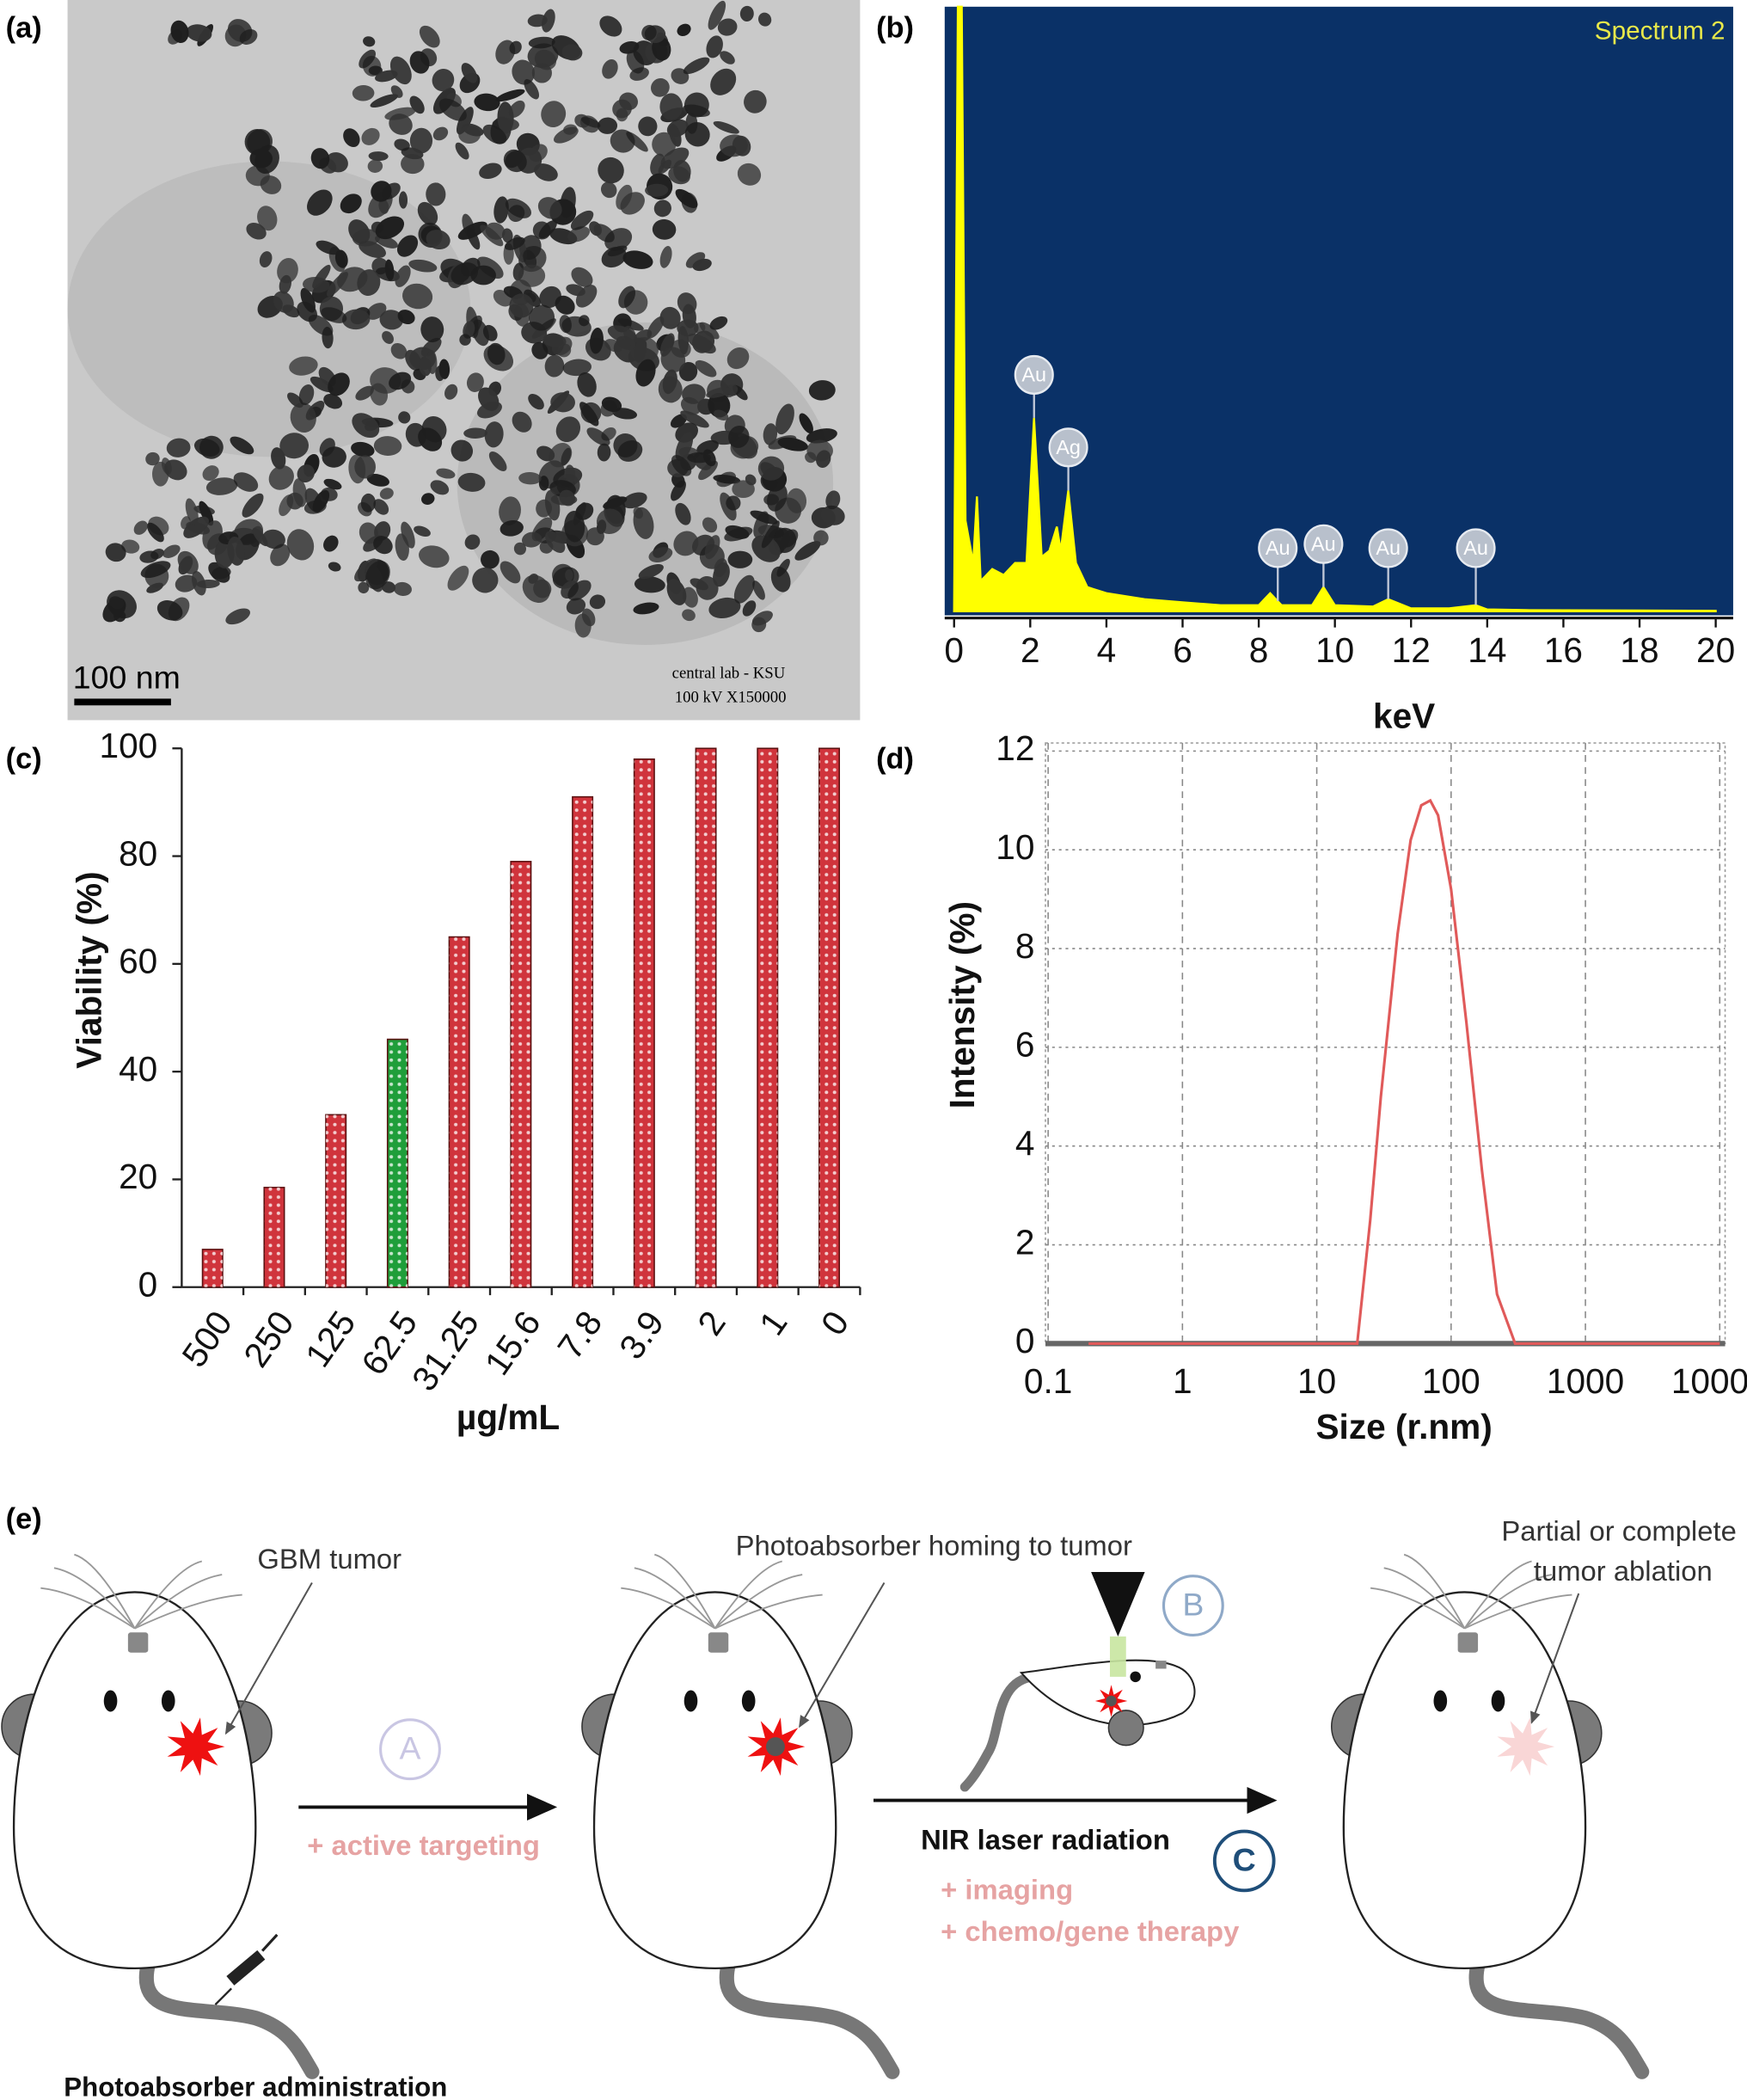  I want to click on x-tick-label: 12, so click(1411, 650).